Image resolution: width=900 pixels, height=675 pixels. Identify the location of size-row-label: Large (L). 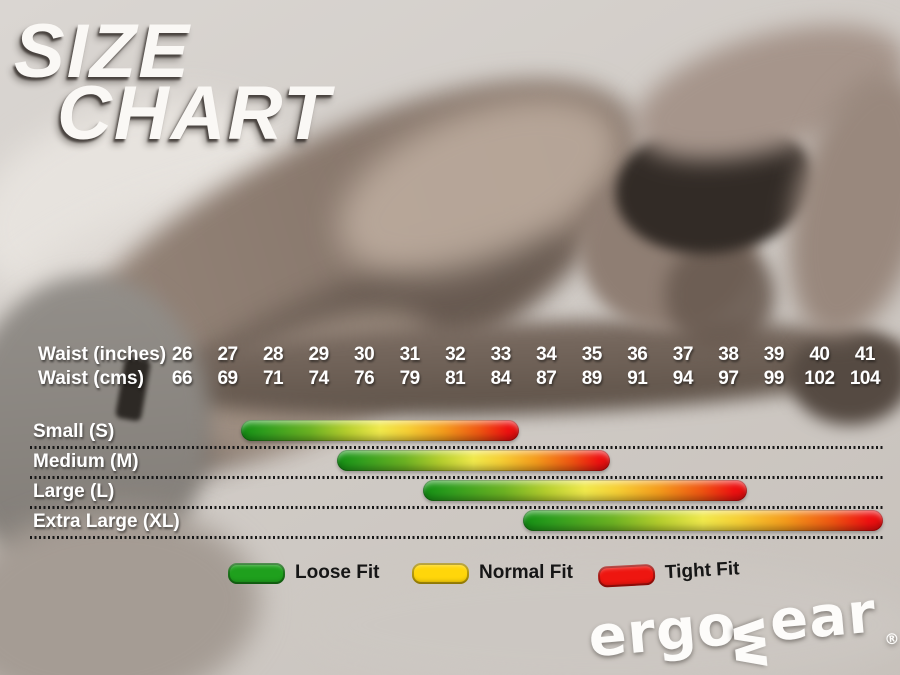
(74, 491).